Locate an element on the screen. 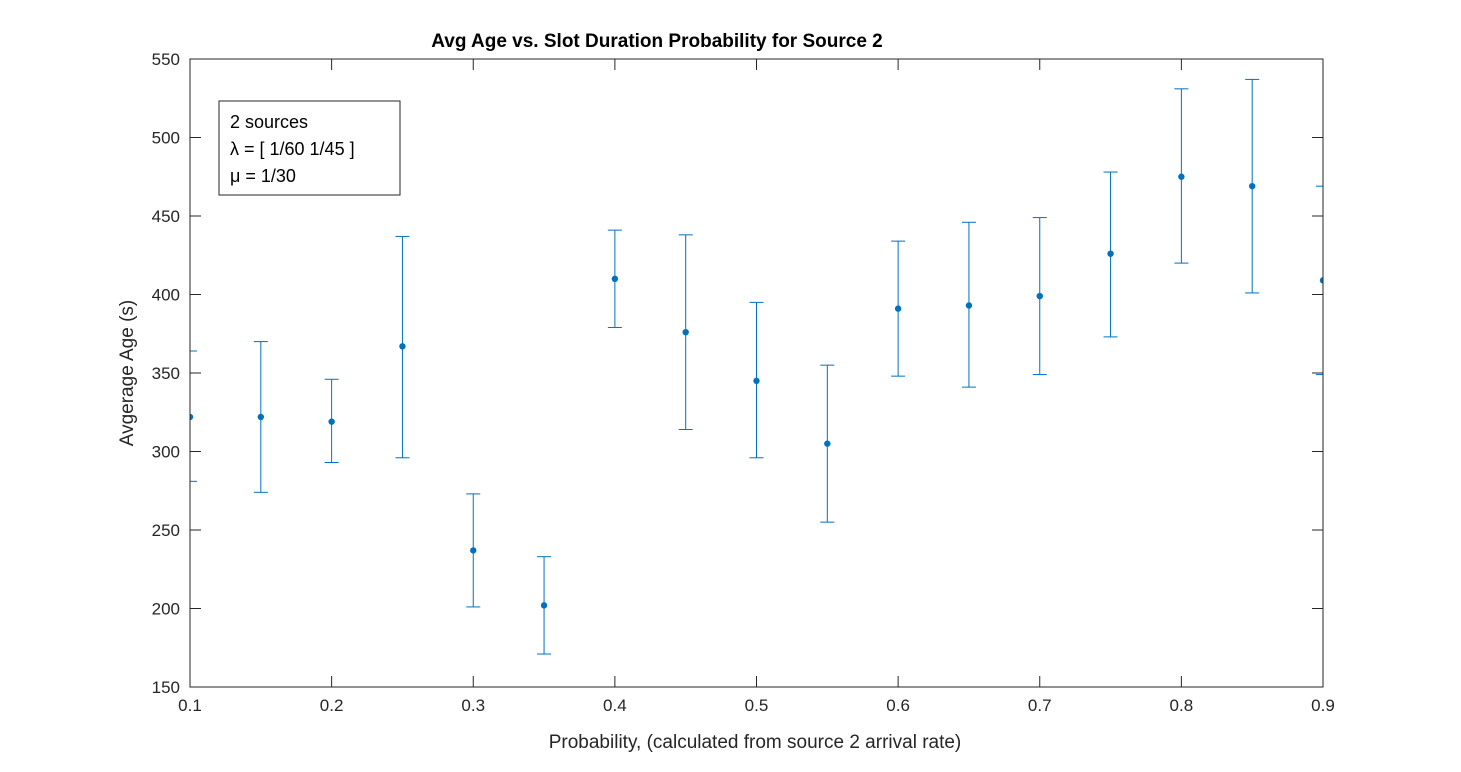 Image resolution: width=1461 pixels, height=772 pixels. y-tick-label: 400 is located at coordinates (166, 295).